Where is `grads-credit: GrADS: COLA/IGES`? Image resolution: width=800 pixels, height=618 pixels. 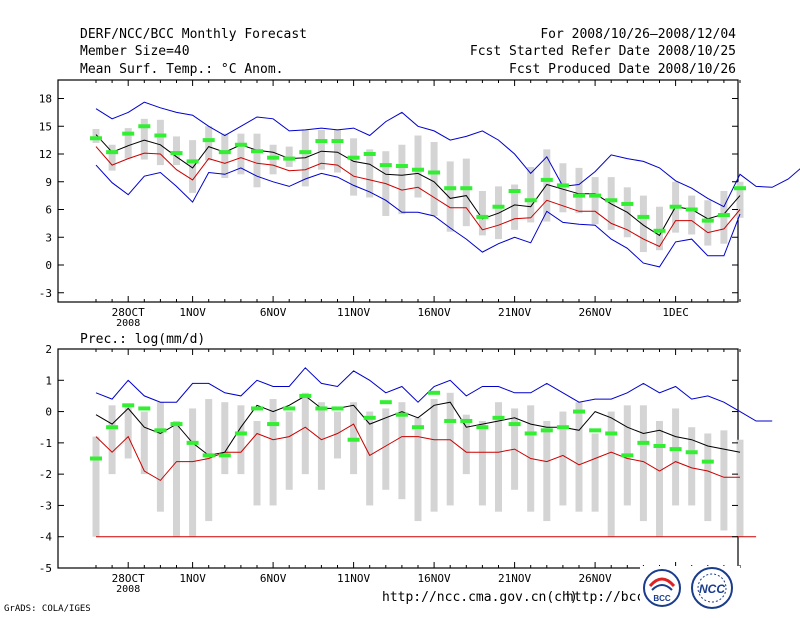
grads-credit: GrADS: COLA/IGES is located at coordinates (47, 609).